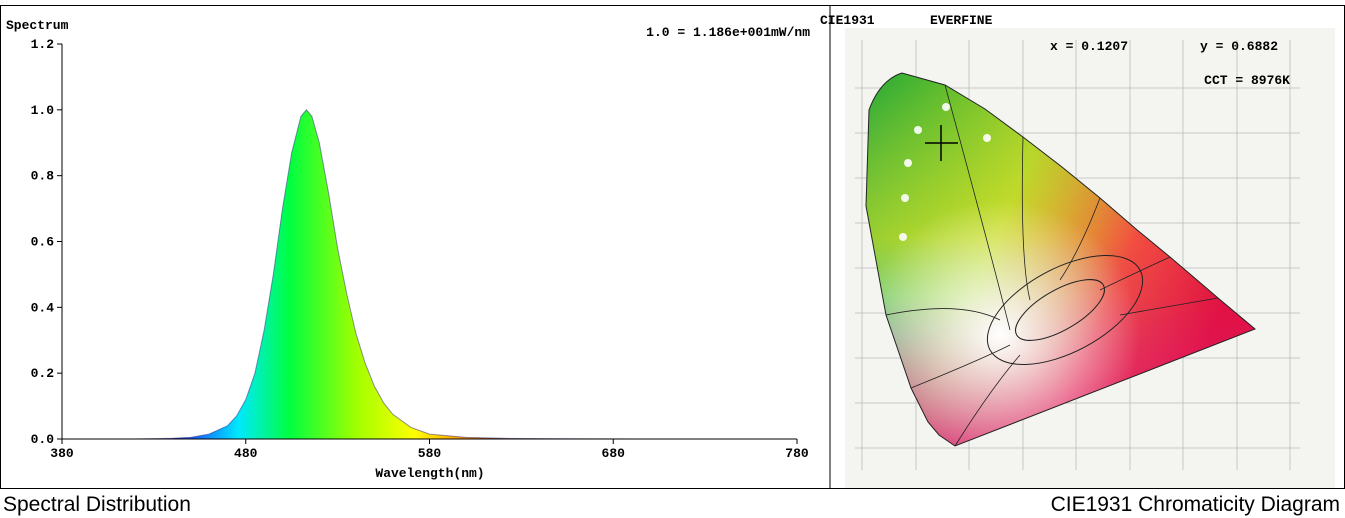 This screenshot has height=518, width=1345. Describe the element at coordinates (43, 44) in the screenshot. I see `y-tick-label: 1.2` at that location.